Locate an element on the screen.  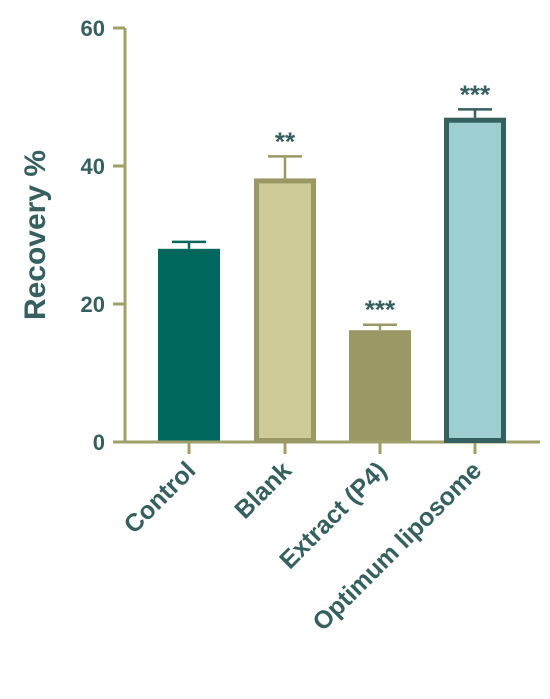
y-axis-title: Recovery % is located at coordinates (35, 235).